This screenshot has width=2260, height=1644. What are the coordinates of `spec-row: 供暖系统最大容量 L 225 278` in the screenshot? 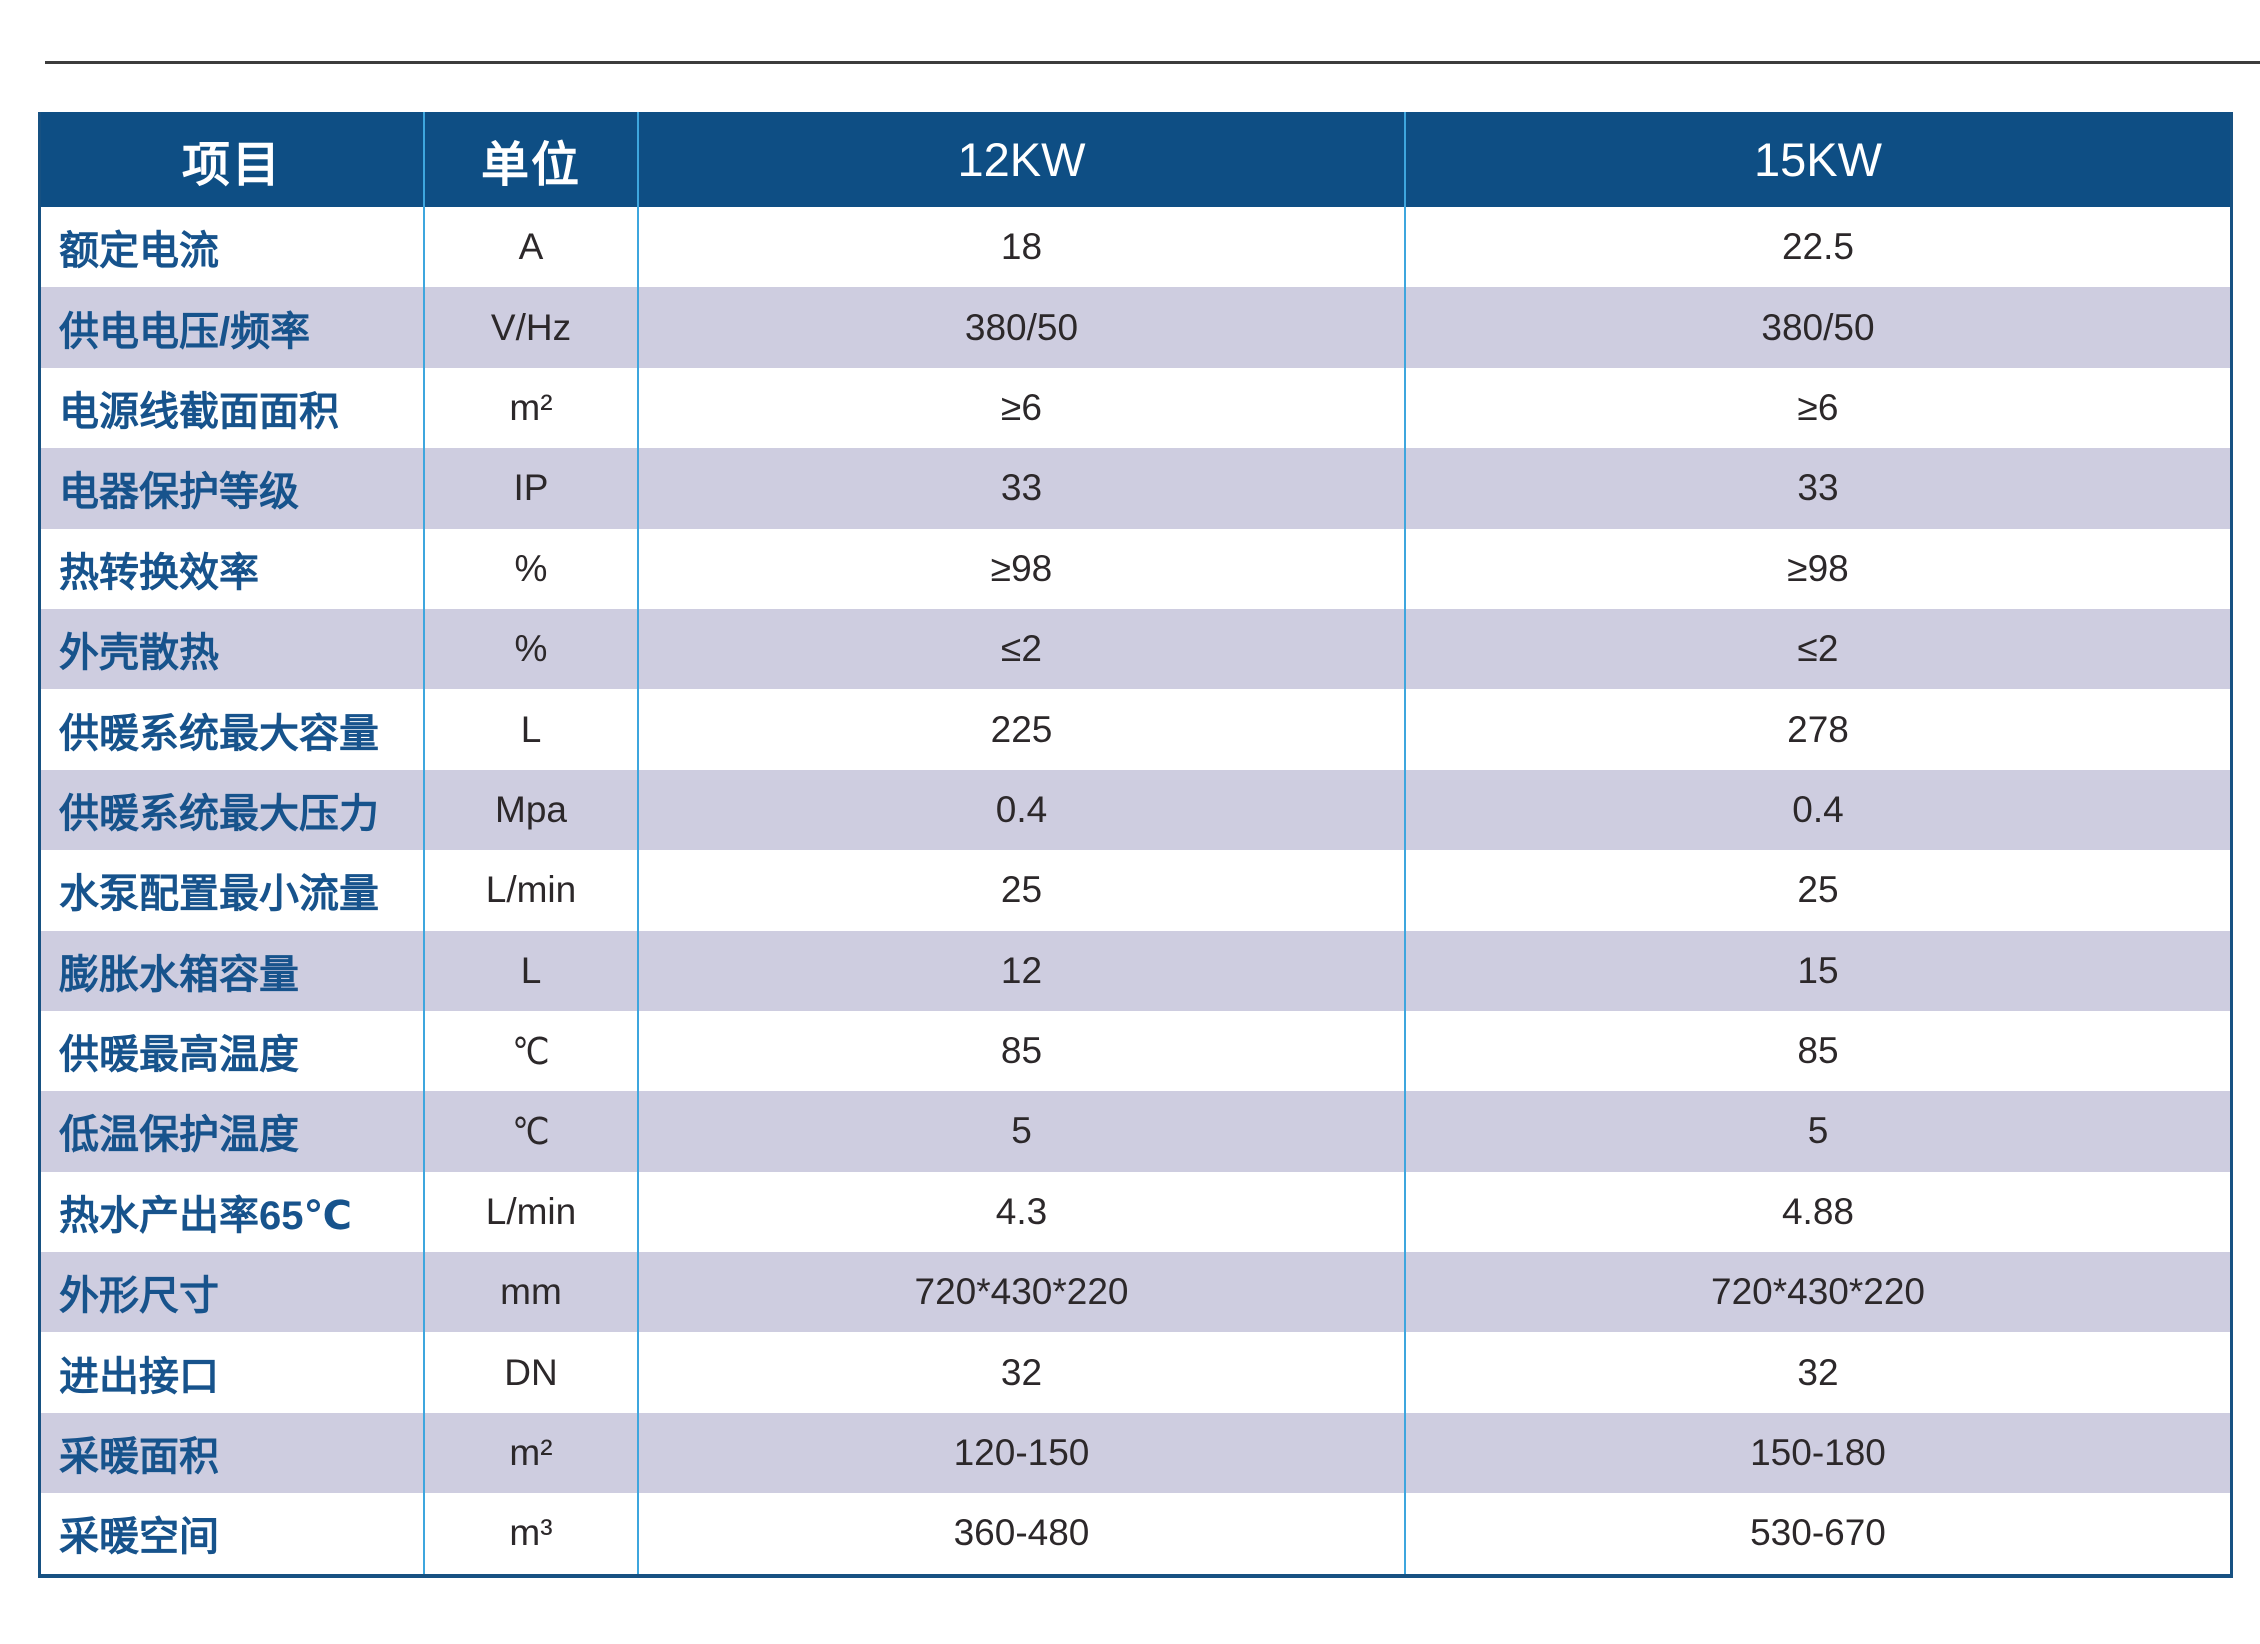 It's located at (1135, 729).